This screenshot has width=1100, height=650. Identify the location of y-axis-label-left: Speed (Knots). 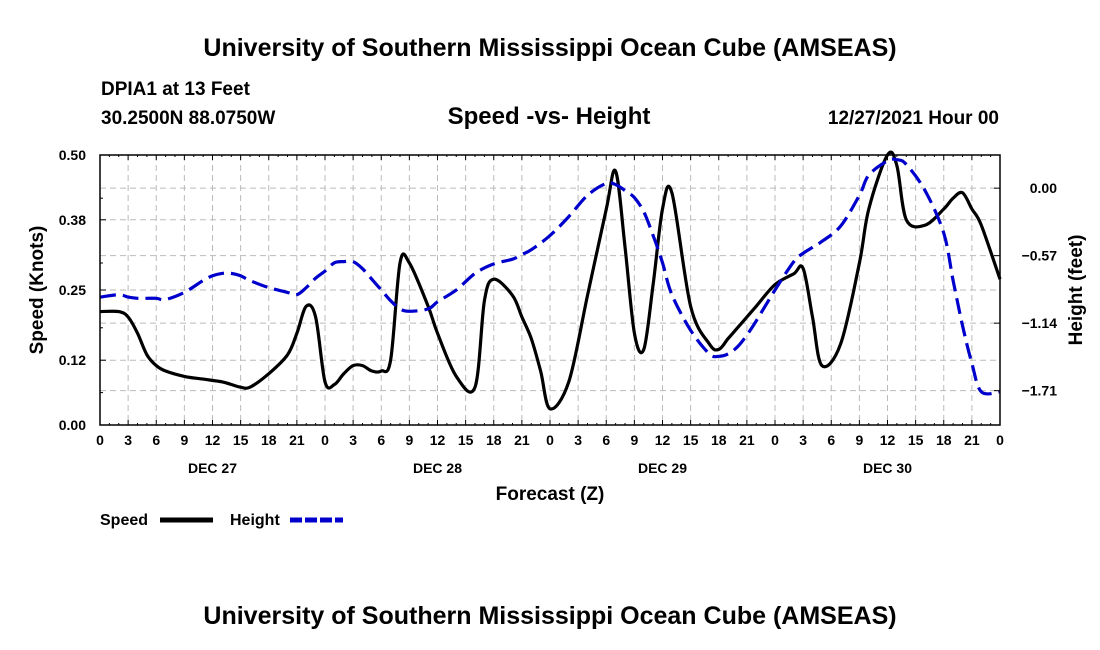
(37, 290).